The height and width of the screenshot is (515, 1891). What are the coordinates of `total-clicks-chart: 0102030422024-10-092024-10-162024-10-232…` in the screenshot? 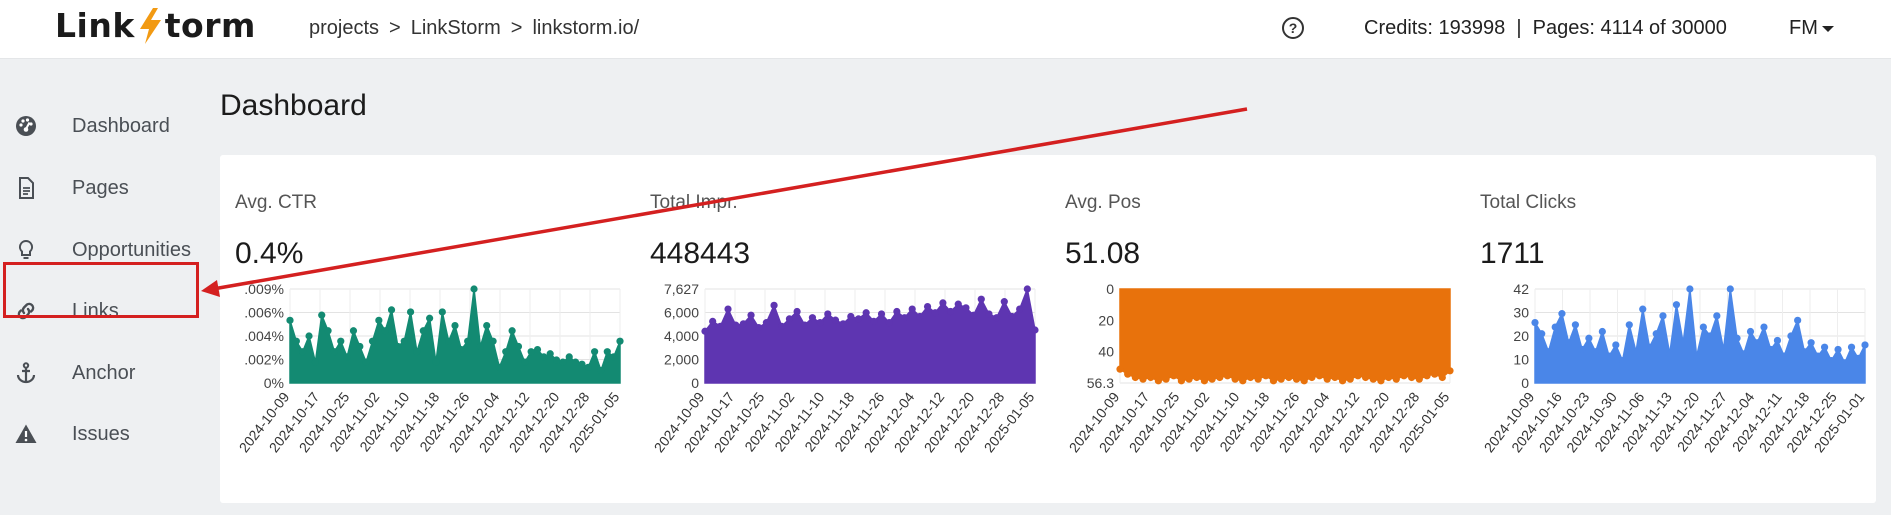 It's located at (1672, 389).